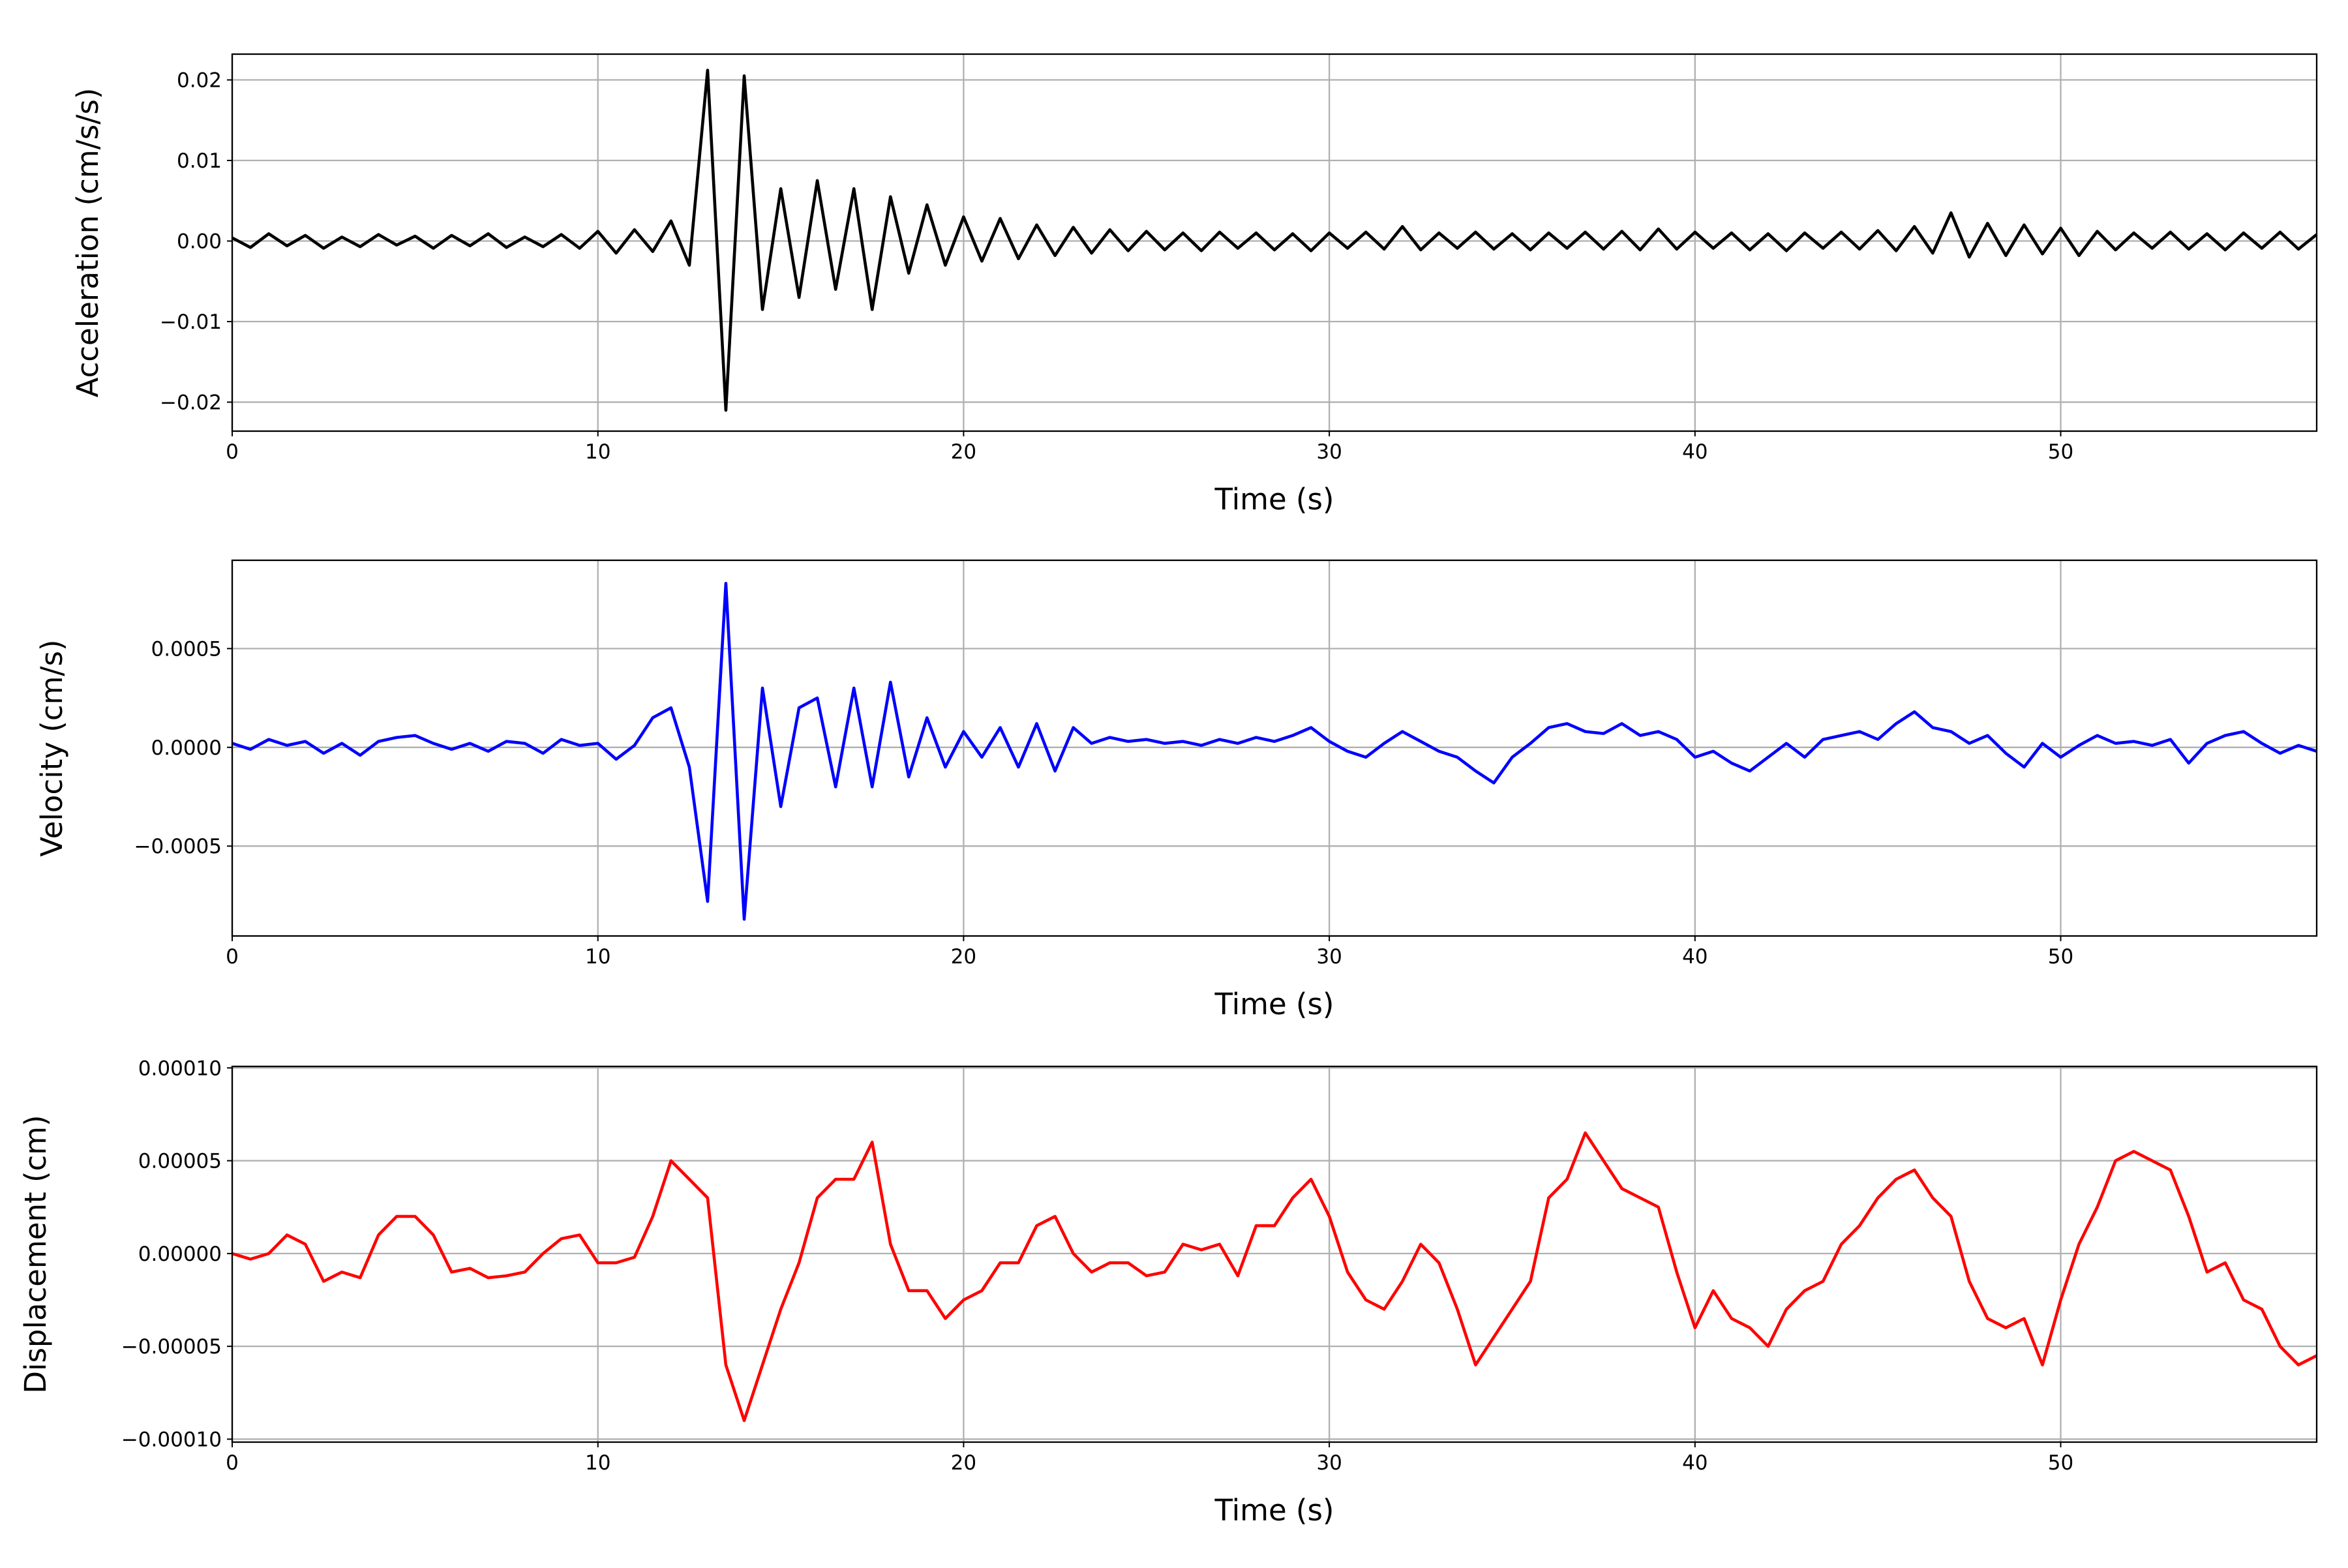  Describe the element at coordinates (172, 1347) in the screenshot. I see `y-tick-label: −0.00005` at that location.